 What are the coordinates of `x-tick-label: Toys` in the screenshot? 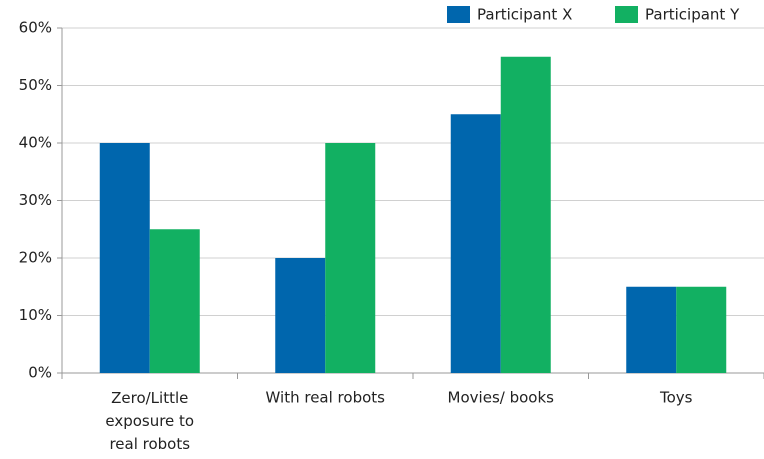 It's located at (676, 398).